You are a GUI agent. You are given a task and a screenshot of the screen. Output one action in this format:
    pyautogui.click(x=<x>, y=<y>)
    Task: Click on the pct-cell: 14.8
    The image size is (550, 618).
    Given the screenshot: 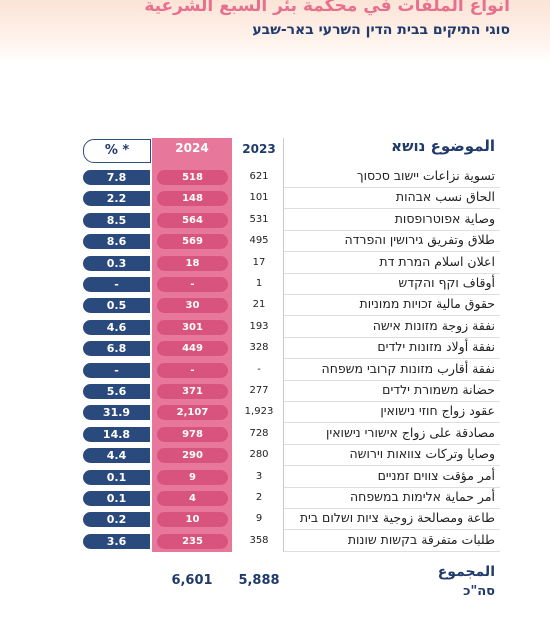 What is the action you would take?
    pyautogui.click(x=116, y=434)
    